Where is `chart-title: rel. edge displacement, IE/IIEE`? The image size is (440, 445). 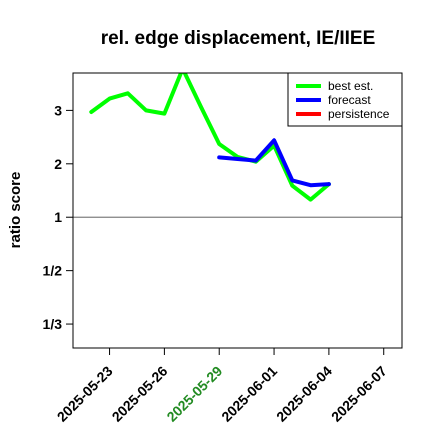
chart-title: rel. edge displacement, IE/IIEE is located at coordinates (238, 38).